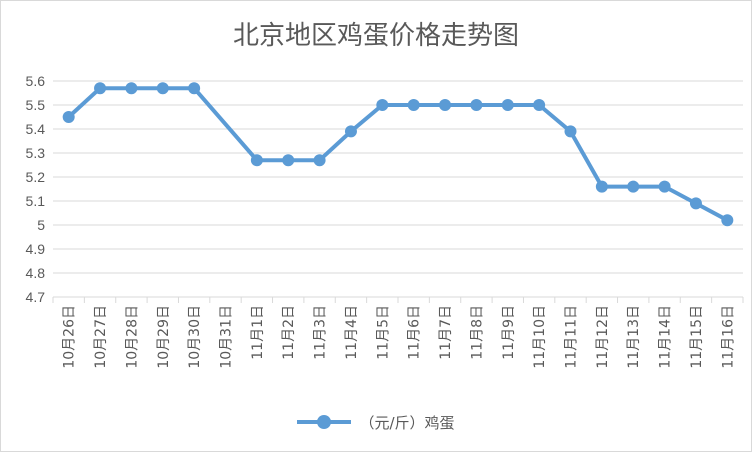 This screenshot has width=752, height=452. I want to click on x-tick-label: 11月6日, so click(415, 332).